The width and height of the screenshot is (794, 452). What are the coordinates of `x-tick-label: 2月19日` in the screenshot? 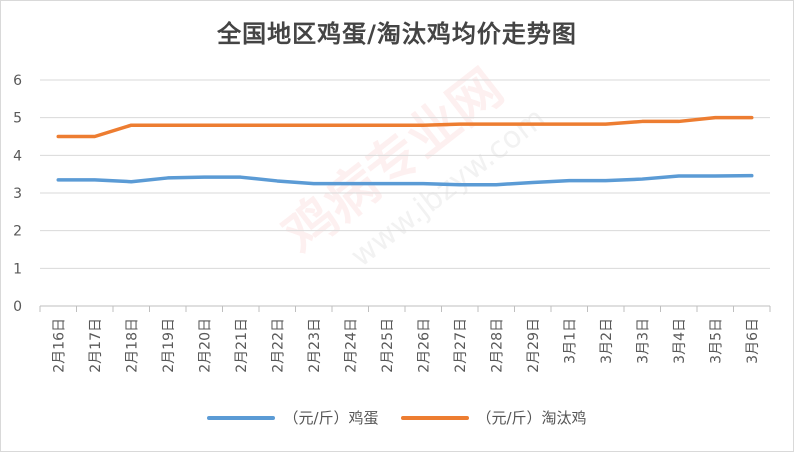 It's located at (169, 345).